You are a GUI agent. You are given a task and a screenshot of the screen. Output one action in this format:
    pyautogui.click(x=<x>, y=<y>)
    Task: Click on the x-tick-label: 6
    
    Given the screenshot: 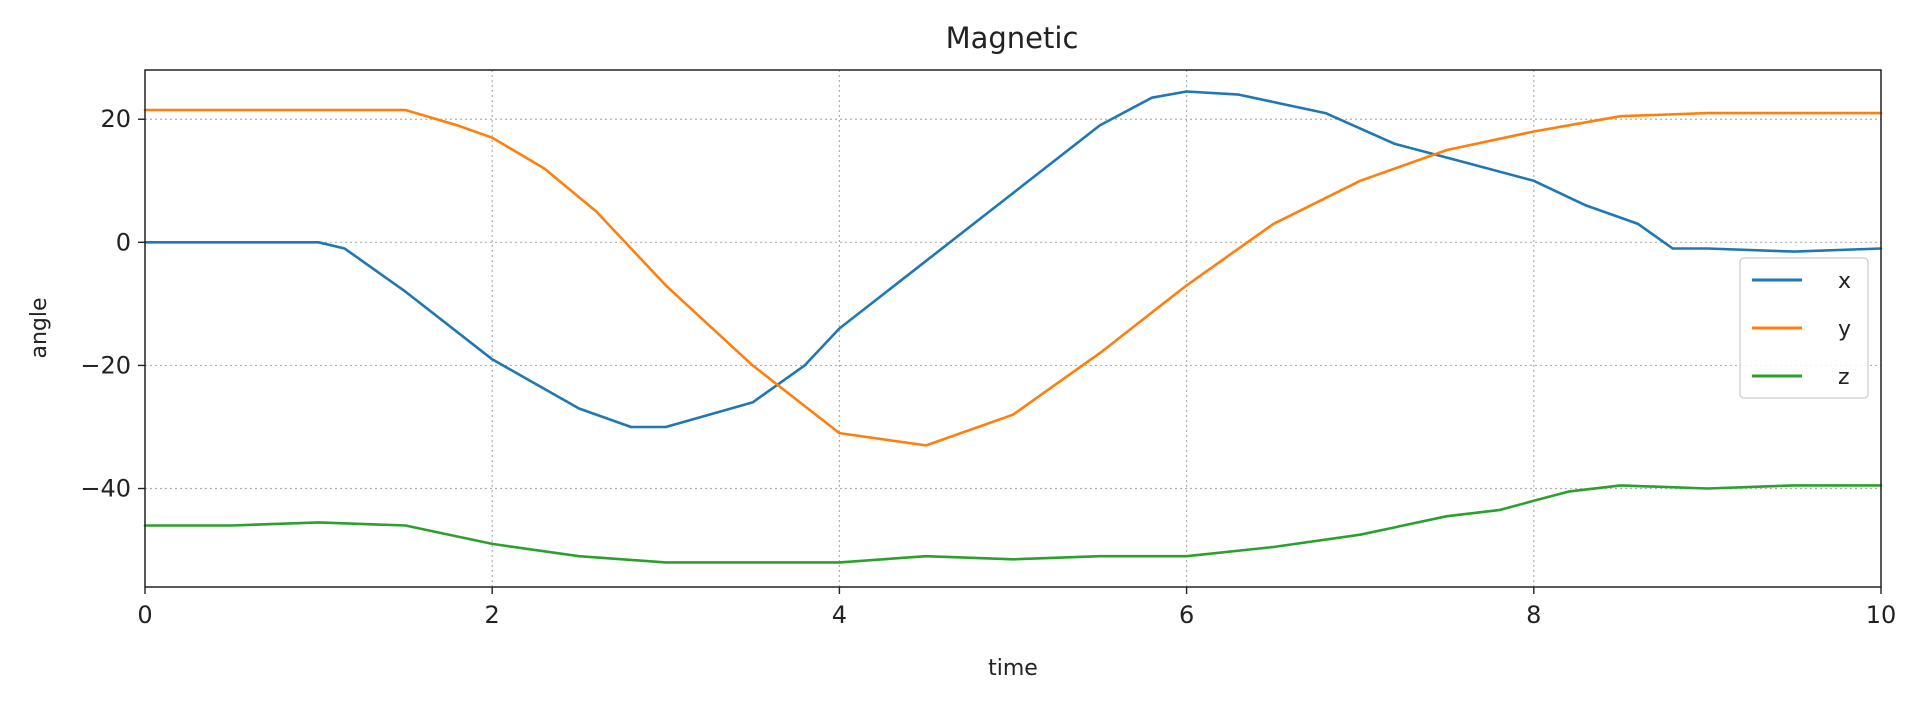 What is the action you would take?
    pyautogui.click(x=1186, y=615)
    